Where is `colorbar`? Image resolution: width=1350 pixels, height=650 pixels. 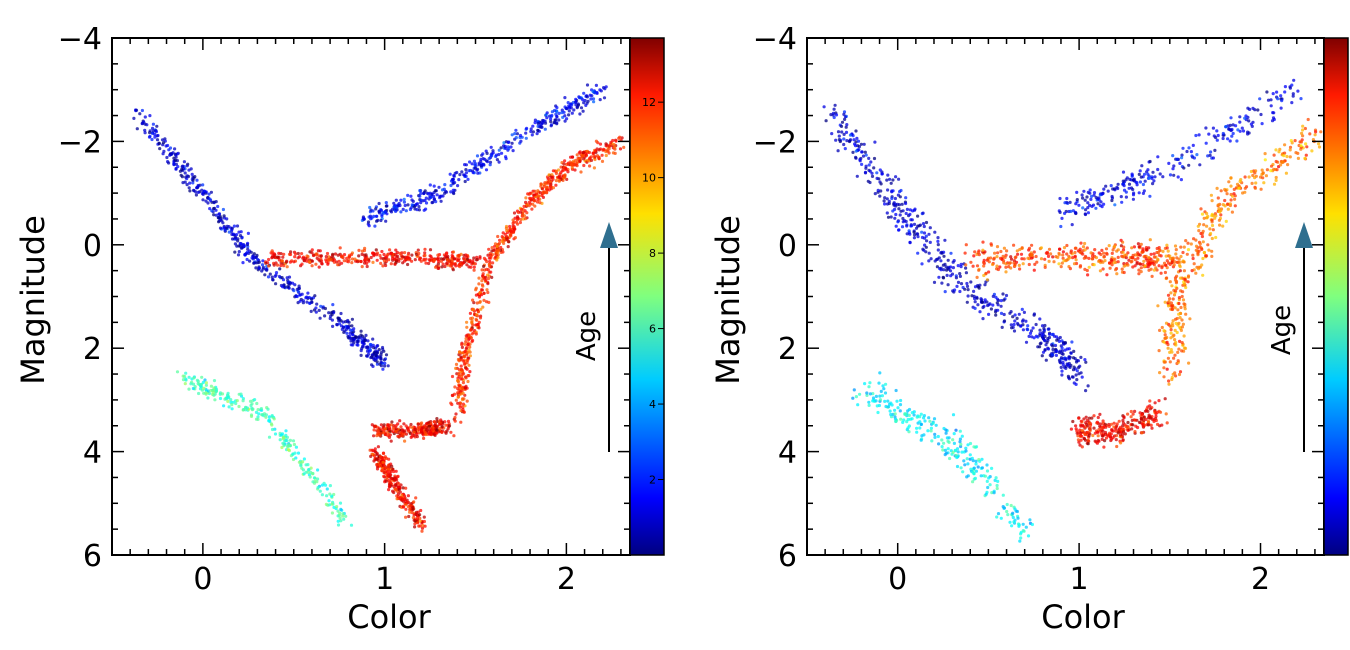 colorbar is located at coordinates (1336, 296).